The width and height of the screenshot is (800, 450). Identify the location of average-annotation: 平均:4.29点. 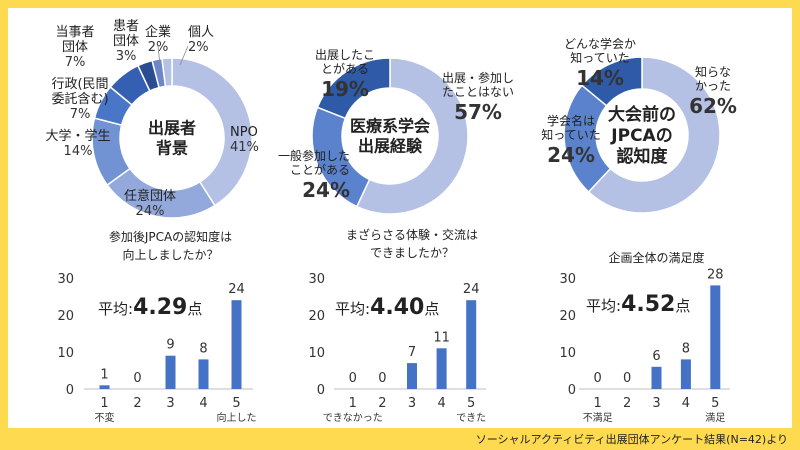
(150, 307).